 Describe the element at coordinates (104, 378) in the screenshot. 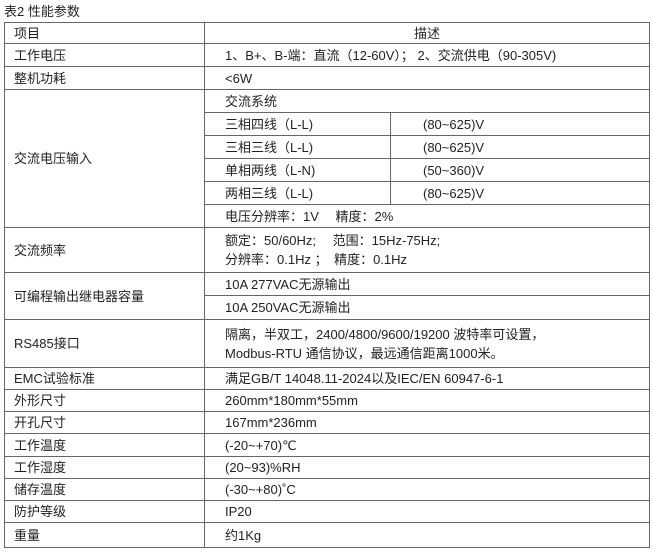

I see `row-label: EMC试验标准` at that location.